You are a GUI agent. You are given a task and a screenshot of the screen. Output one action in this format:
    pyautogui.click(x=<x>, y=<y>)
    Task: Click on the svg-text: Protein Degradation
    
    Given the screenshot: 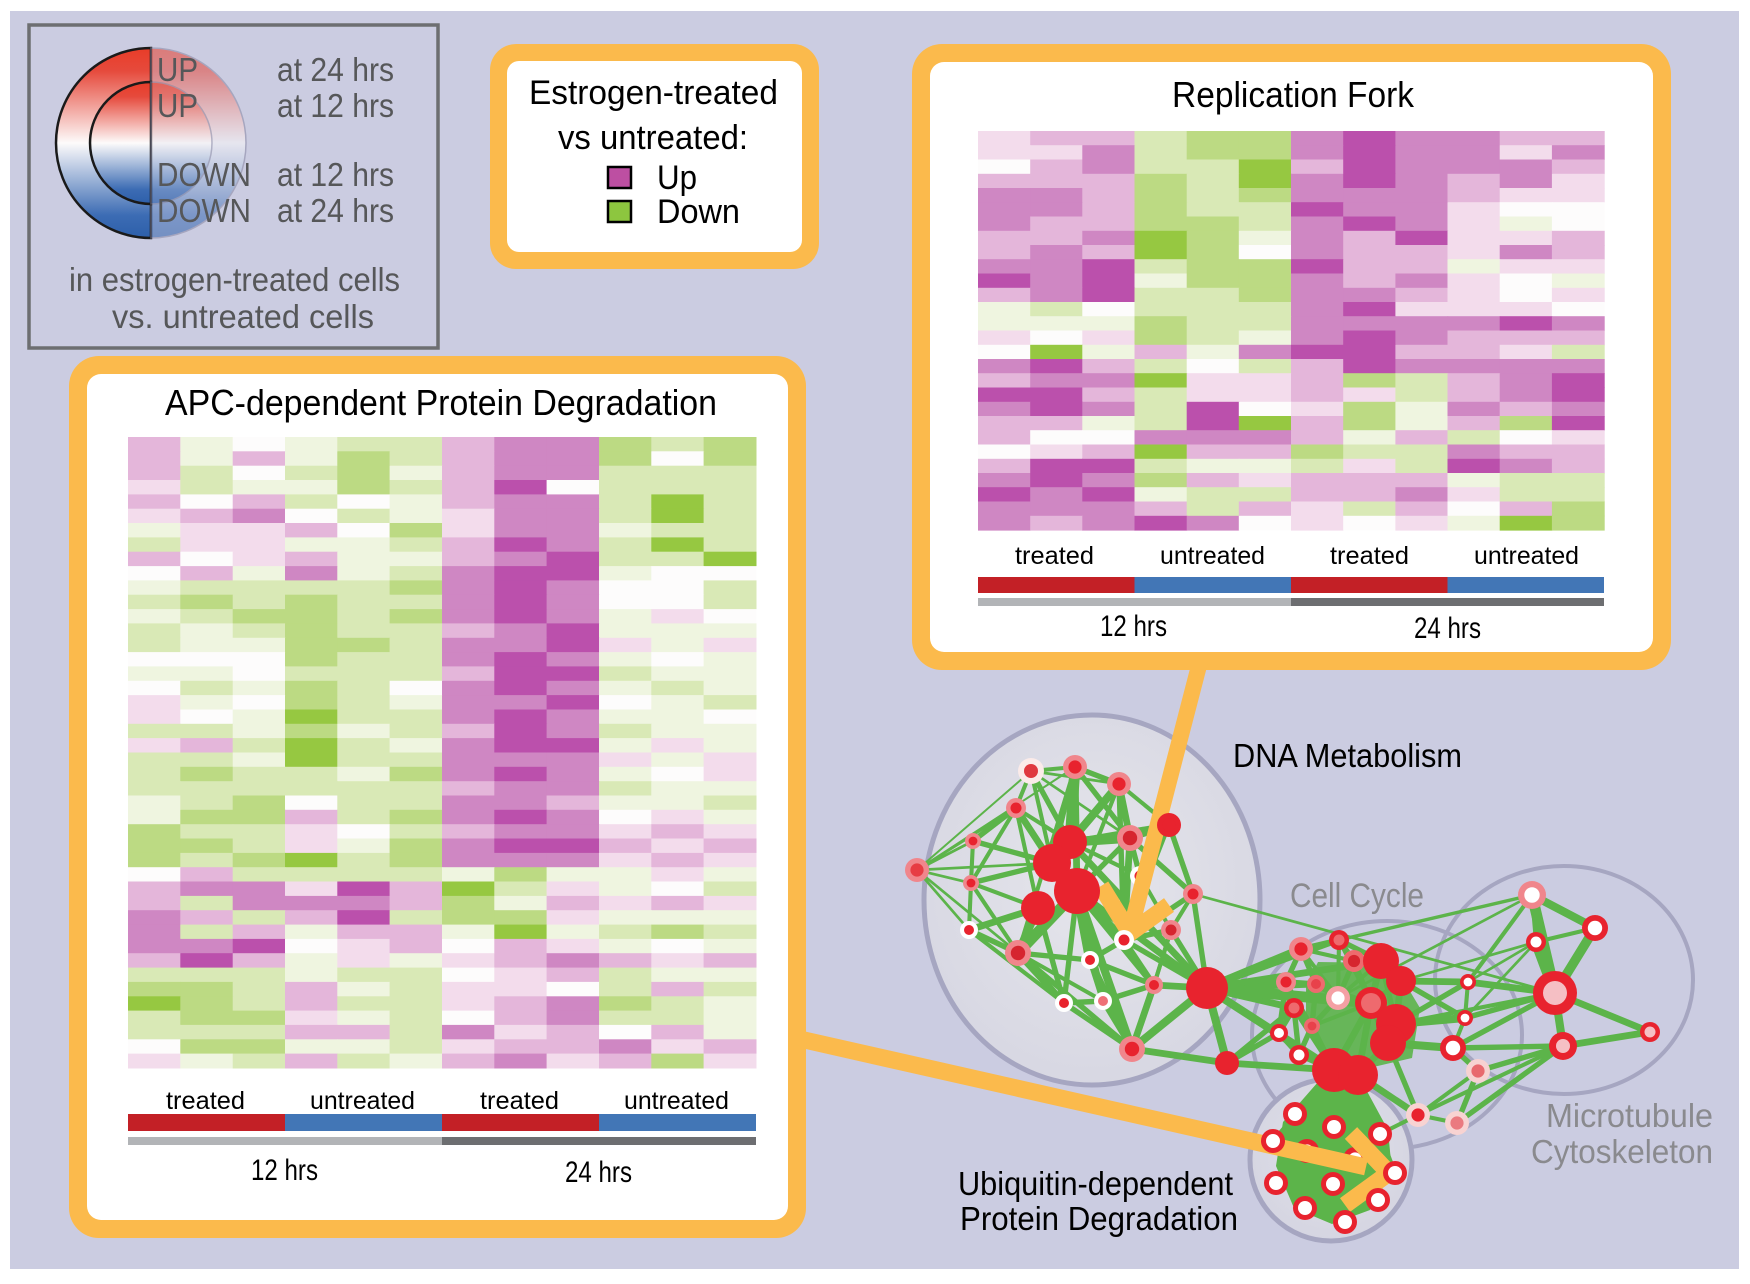 What is the action you would take?
    pyautogui.click(x=1099, y=1218)
    